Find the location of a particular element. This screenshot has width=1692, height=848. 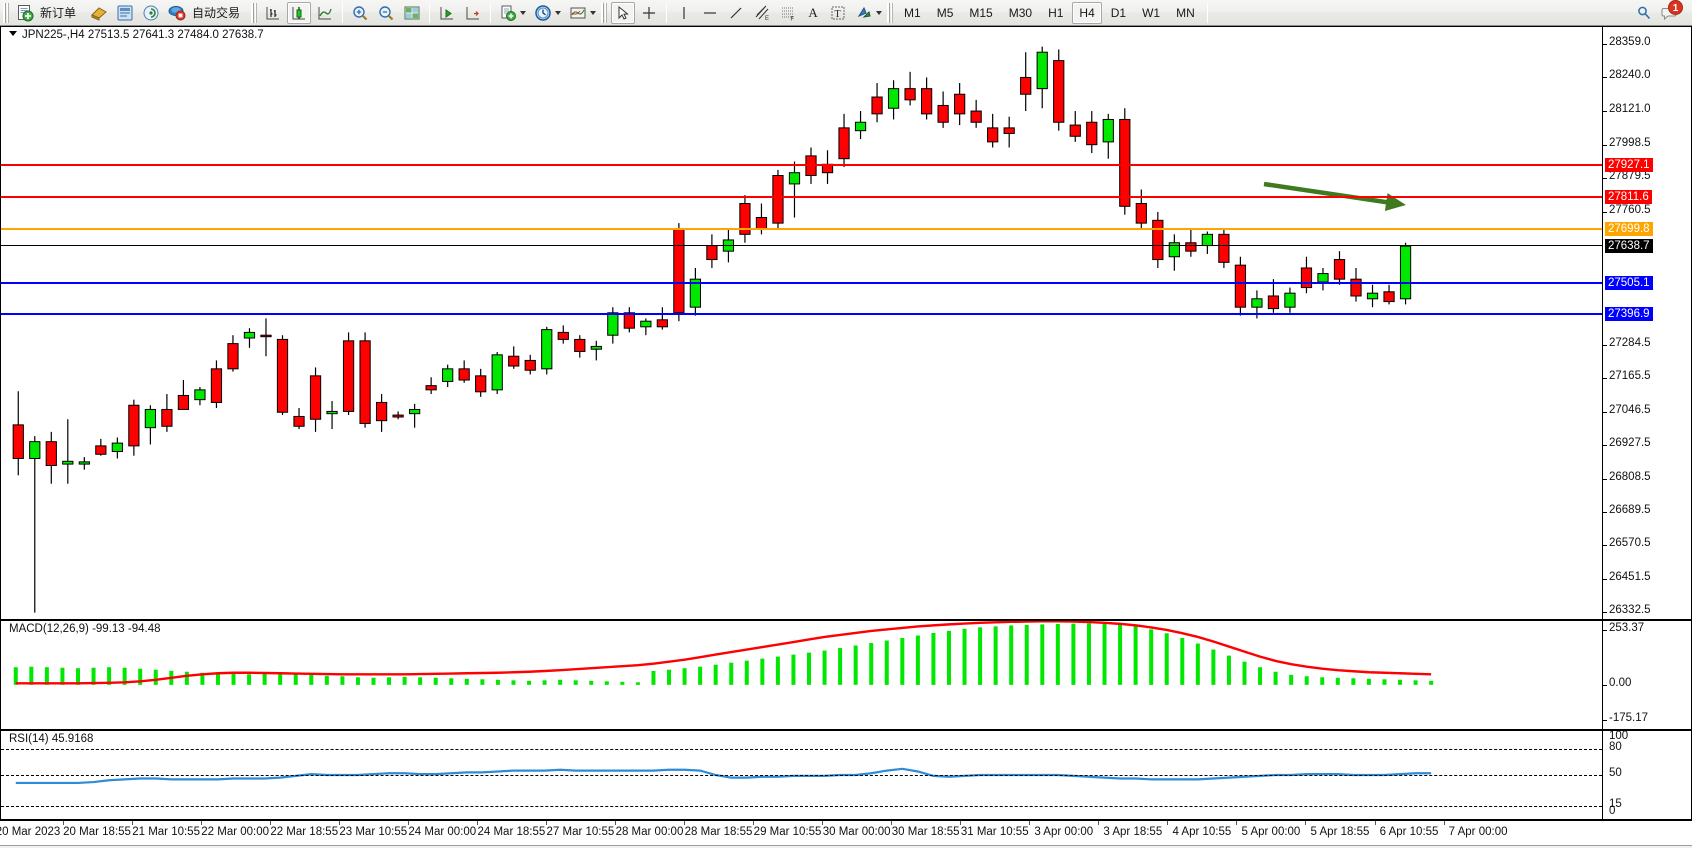

main-toolbar: 新订单 is located at coordinates (846, 13).